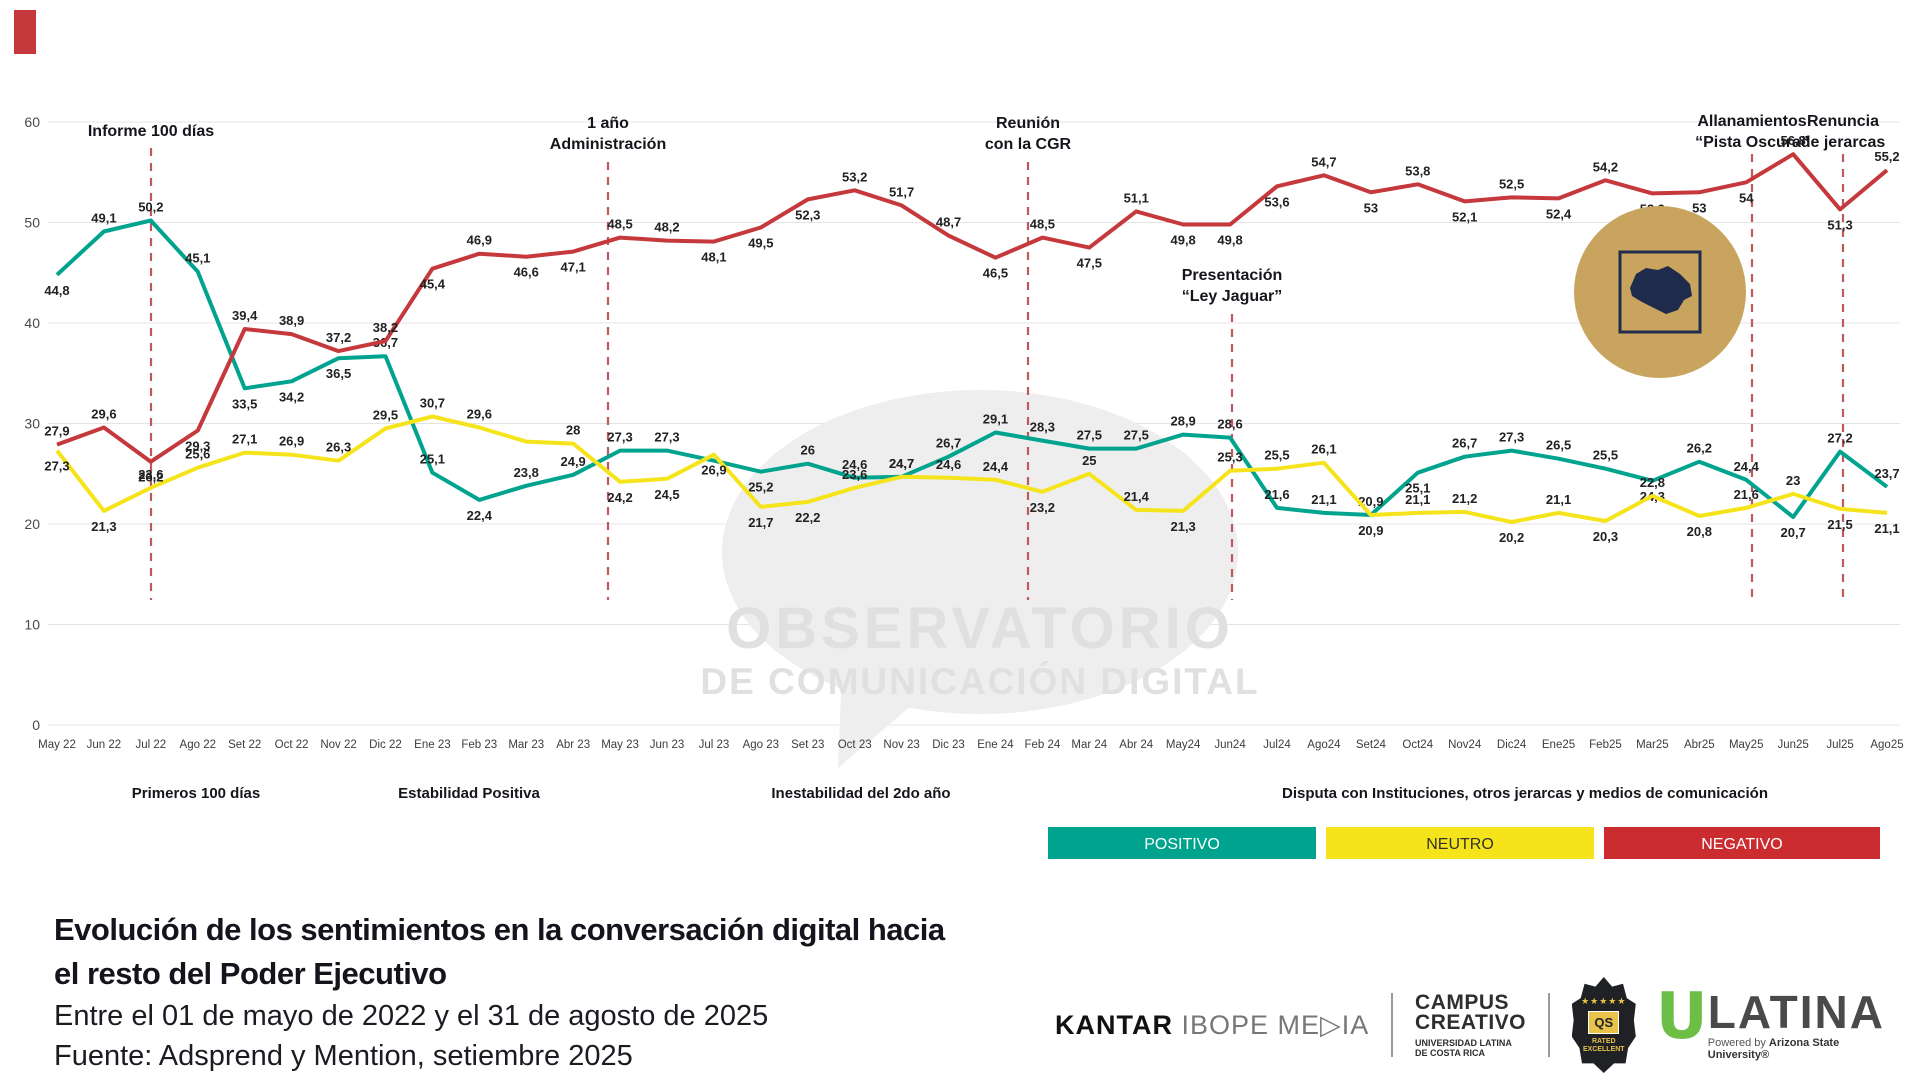 The image size is (1920, 1080). What do you see at coordinates (1370, 530) in the screenshot?
I see `data-label: 20,9` at bounding box center [1370, 530].